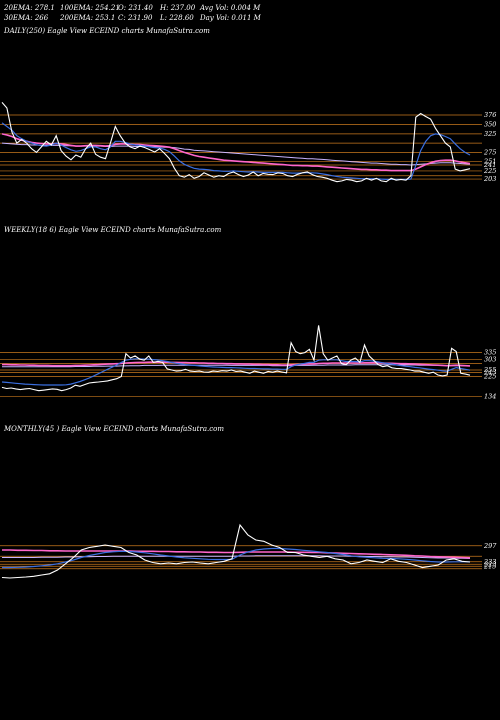 This screenshot has width=500, height=720. I want to click on low-stat: L: 228.60, so click(177, 18).